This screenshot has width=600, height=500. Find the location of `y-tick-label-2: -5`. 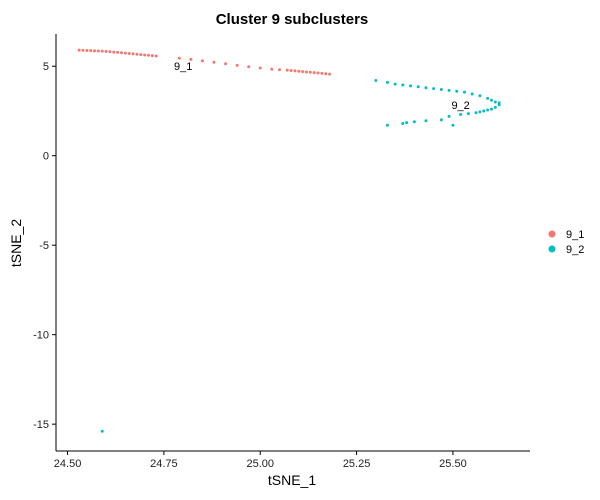

y-tick-label-2: -5 is located at coordinates (44, 246).